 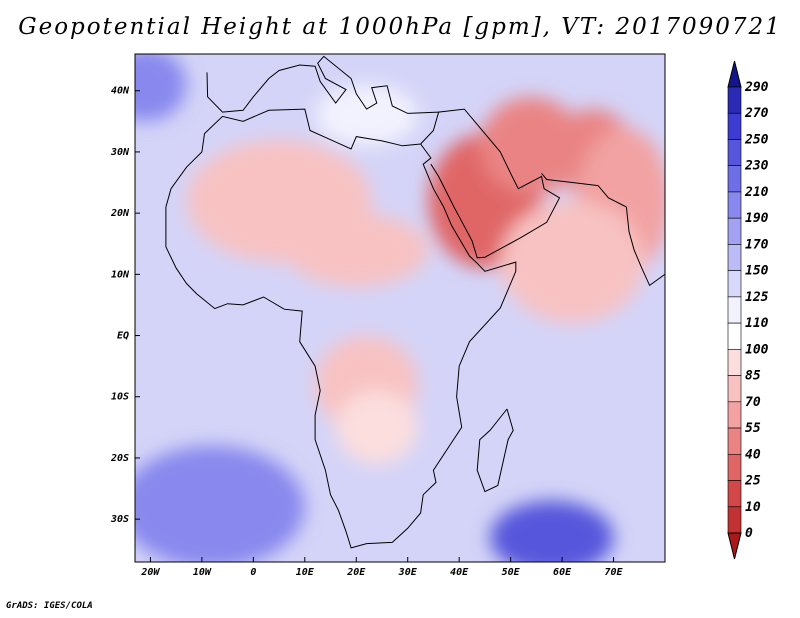 What do you see at coordinates (220, 503) in the screenshot?
I see `field-south-atlantic-high` at bounding box center [220, 503].